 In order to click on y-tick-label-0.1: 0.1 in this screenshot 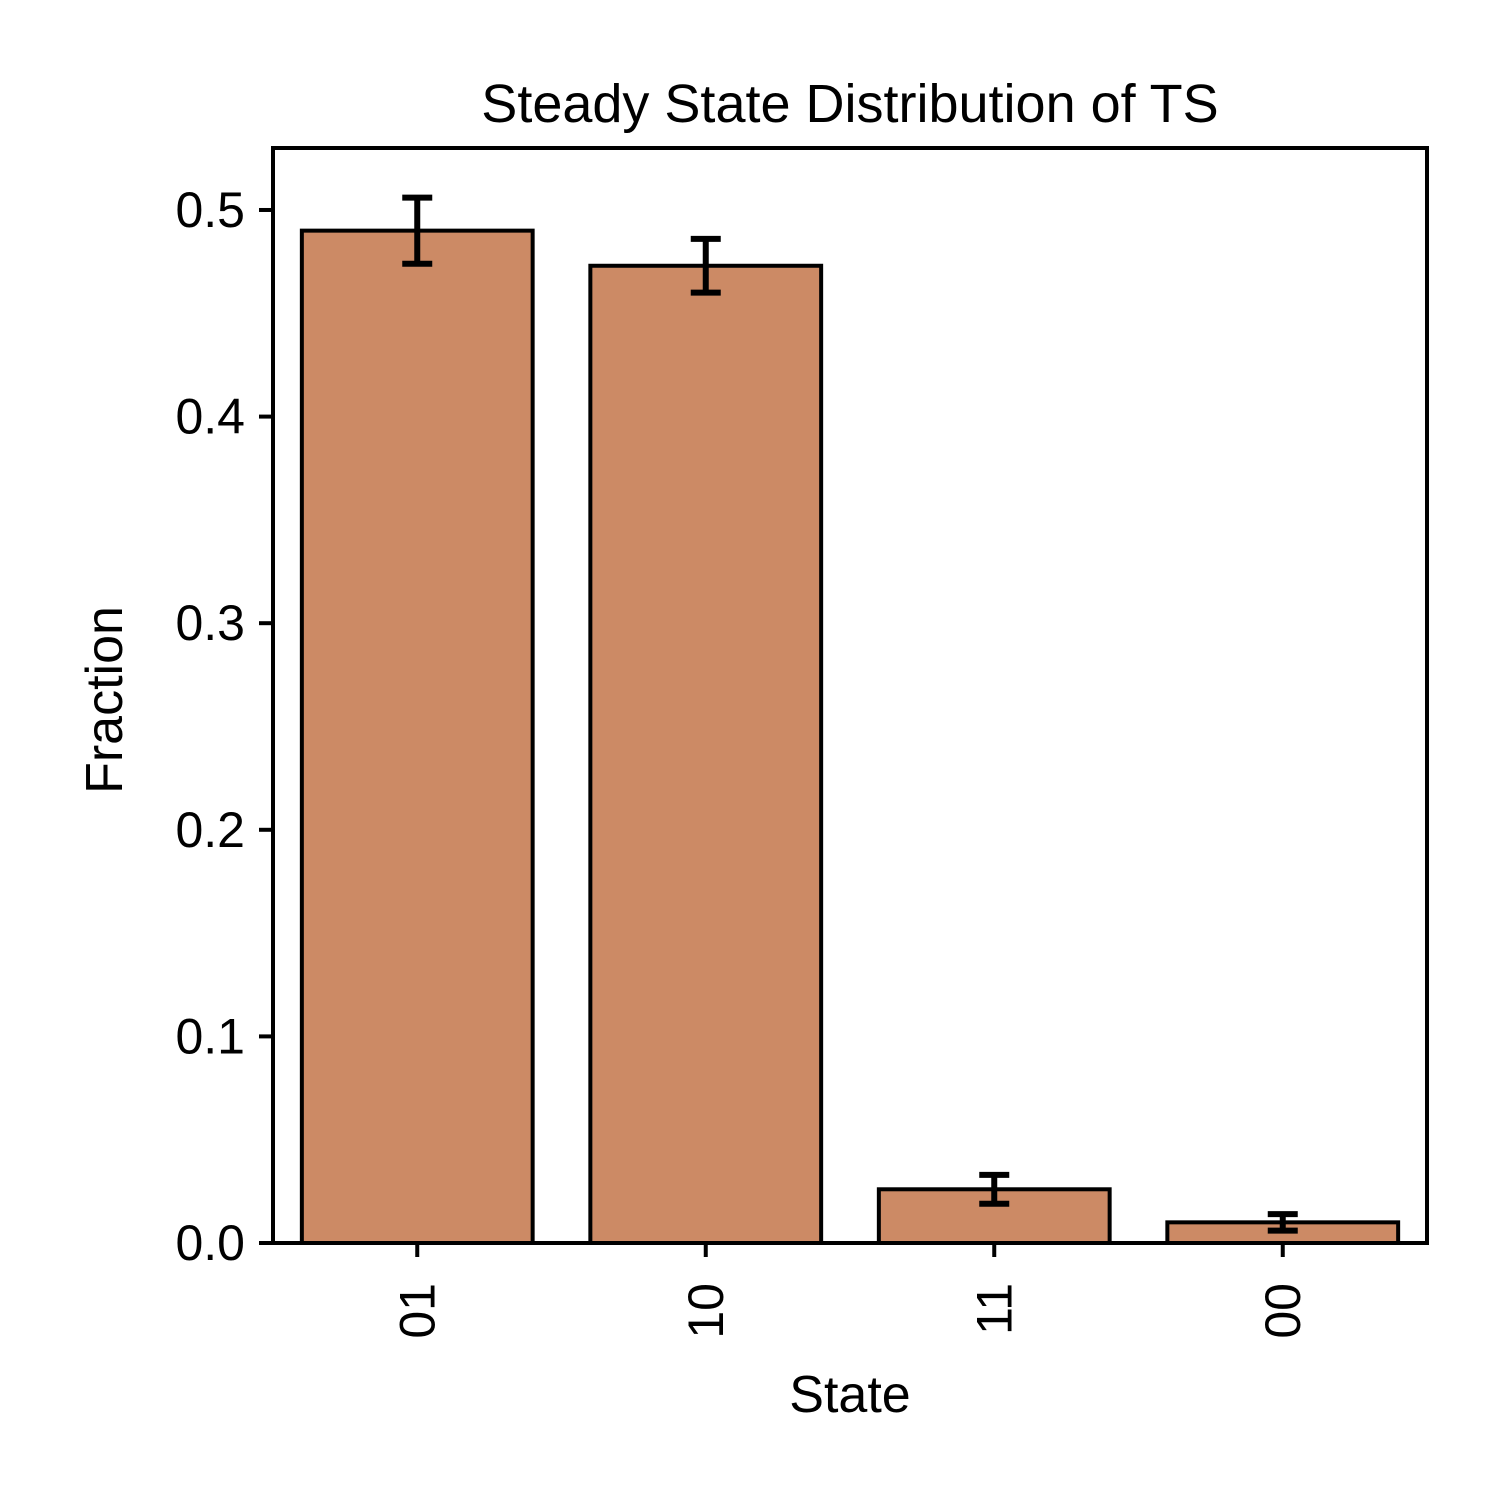, I will do `click(210, 1036)`.